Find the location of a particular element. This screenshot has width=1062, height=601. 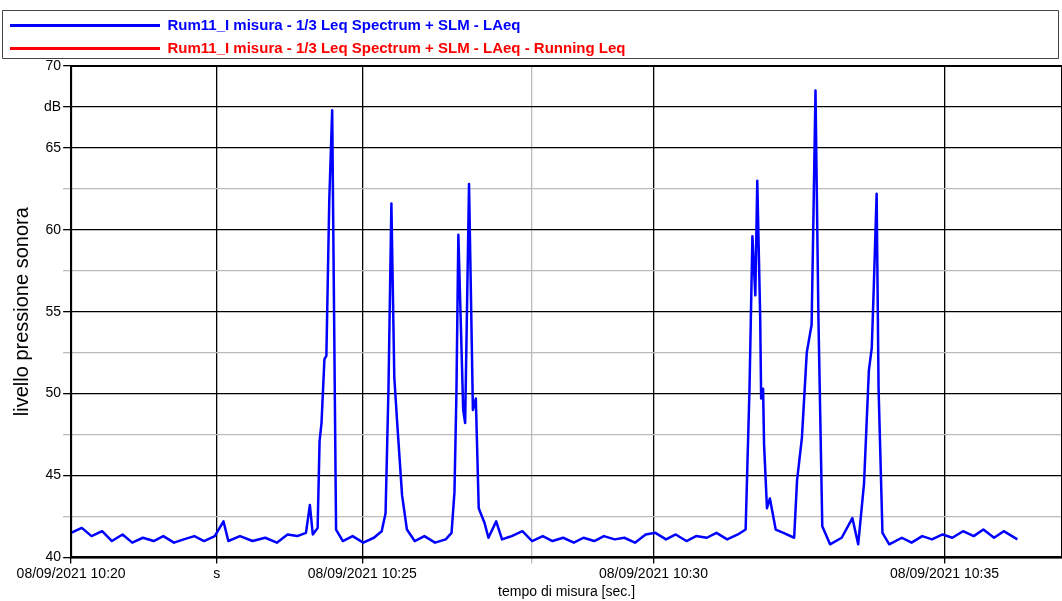

x-tick-label: 08/09/2021 10:35 is located at coordinates (945, 572).